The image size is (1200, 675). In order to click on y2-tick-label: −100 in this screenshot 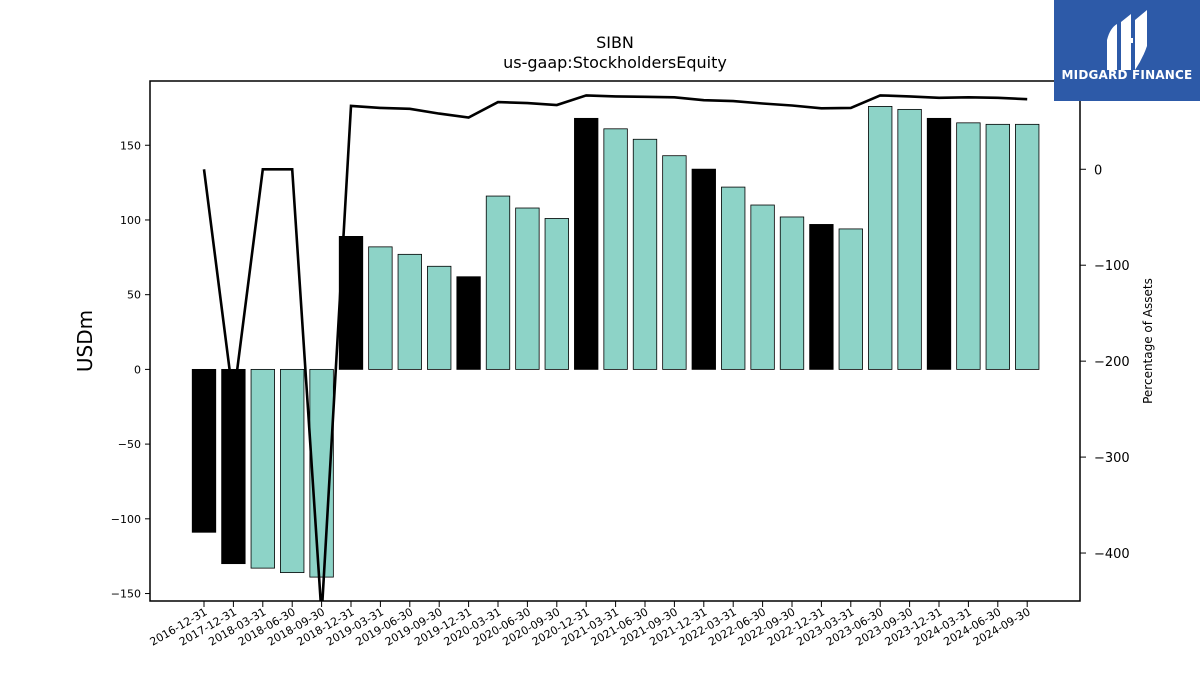, I will do `click(1112, 266)`.